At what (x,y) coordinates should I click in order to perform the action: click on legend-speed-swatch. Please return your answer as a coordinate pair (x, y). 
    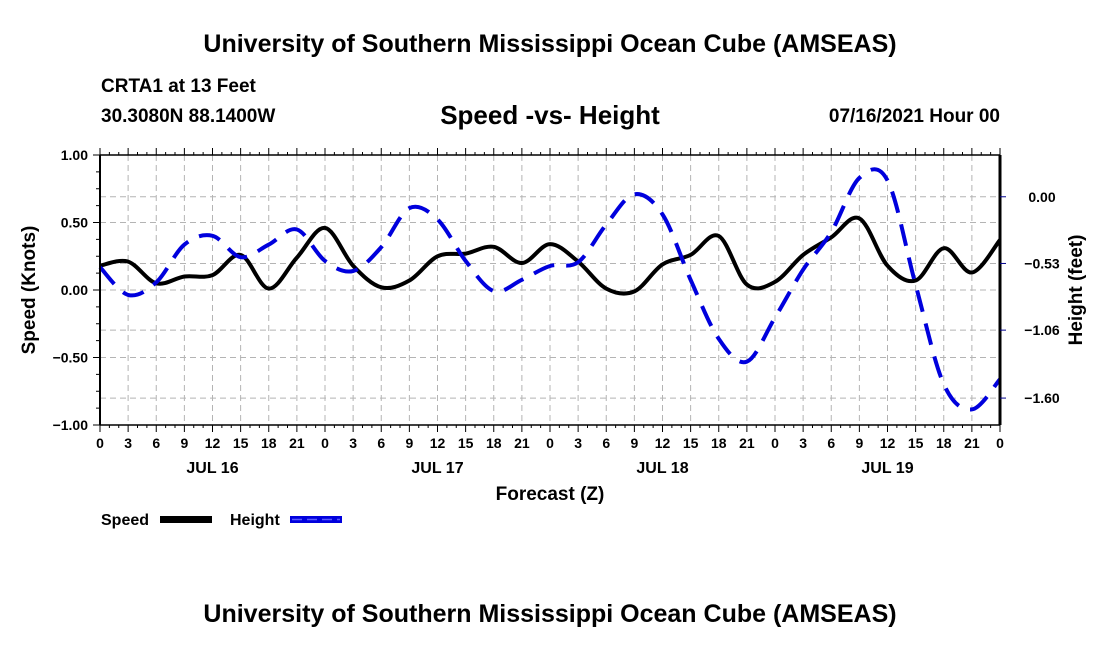
    Looking at the image, I should click on (186, 519).